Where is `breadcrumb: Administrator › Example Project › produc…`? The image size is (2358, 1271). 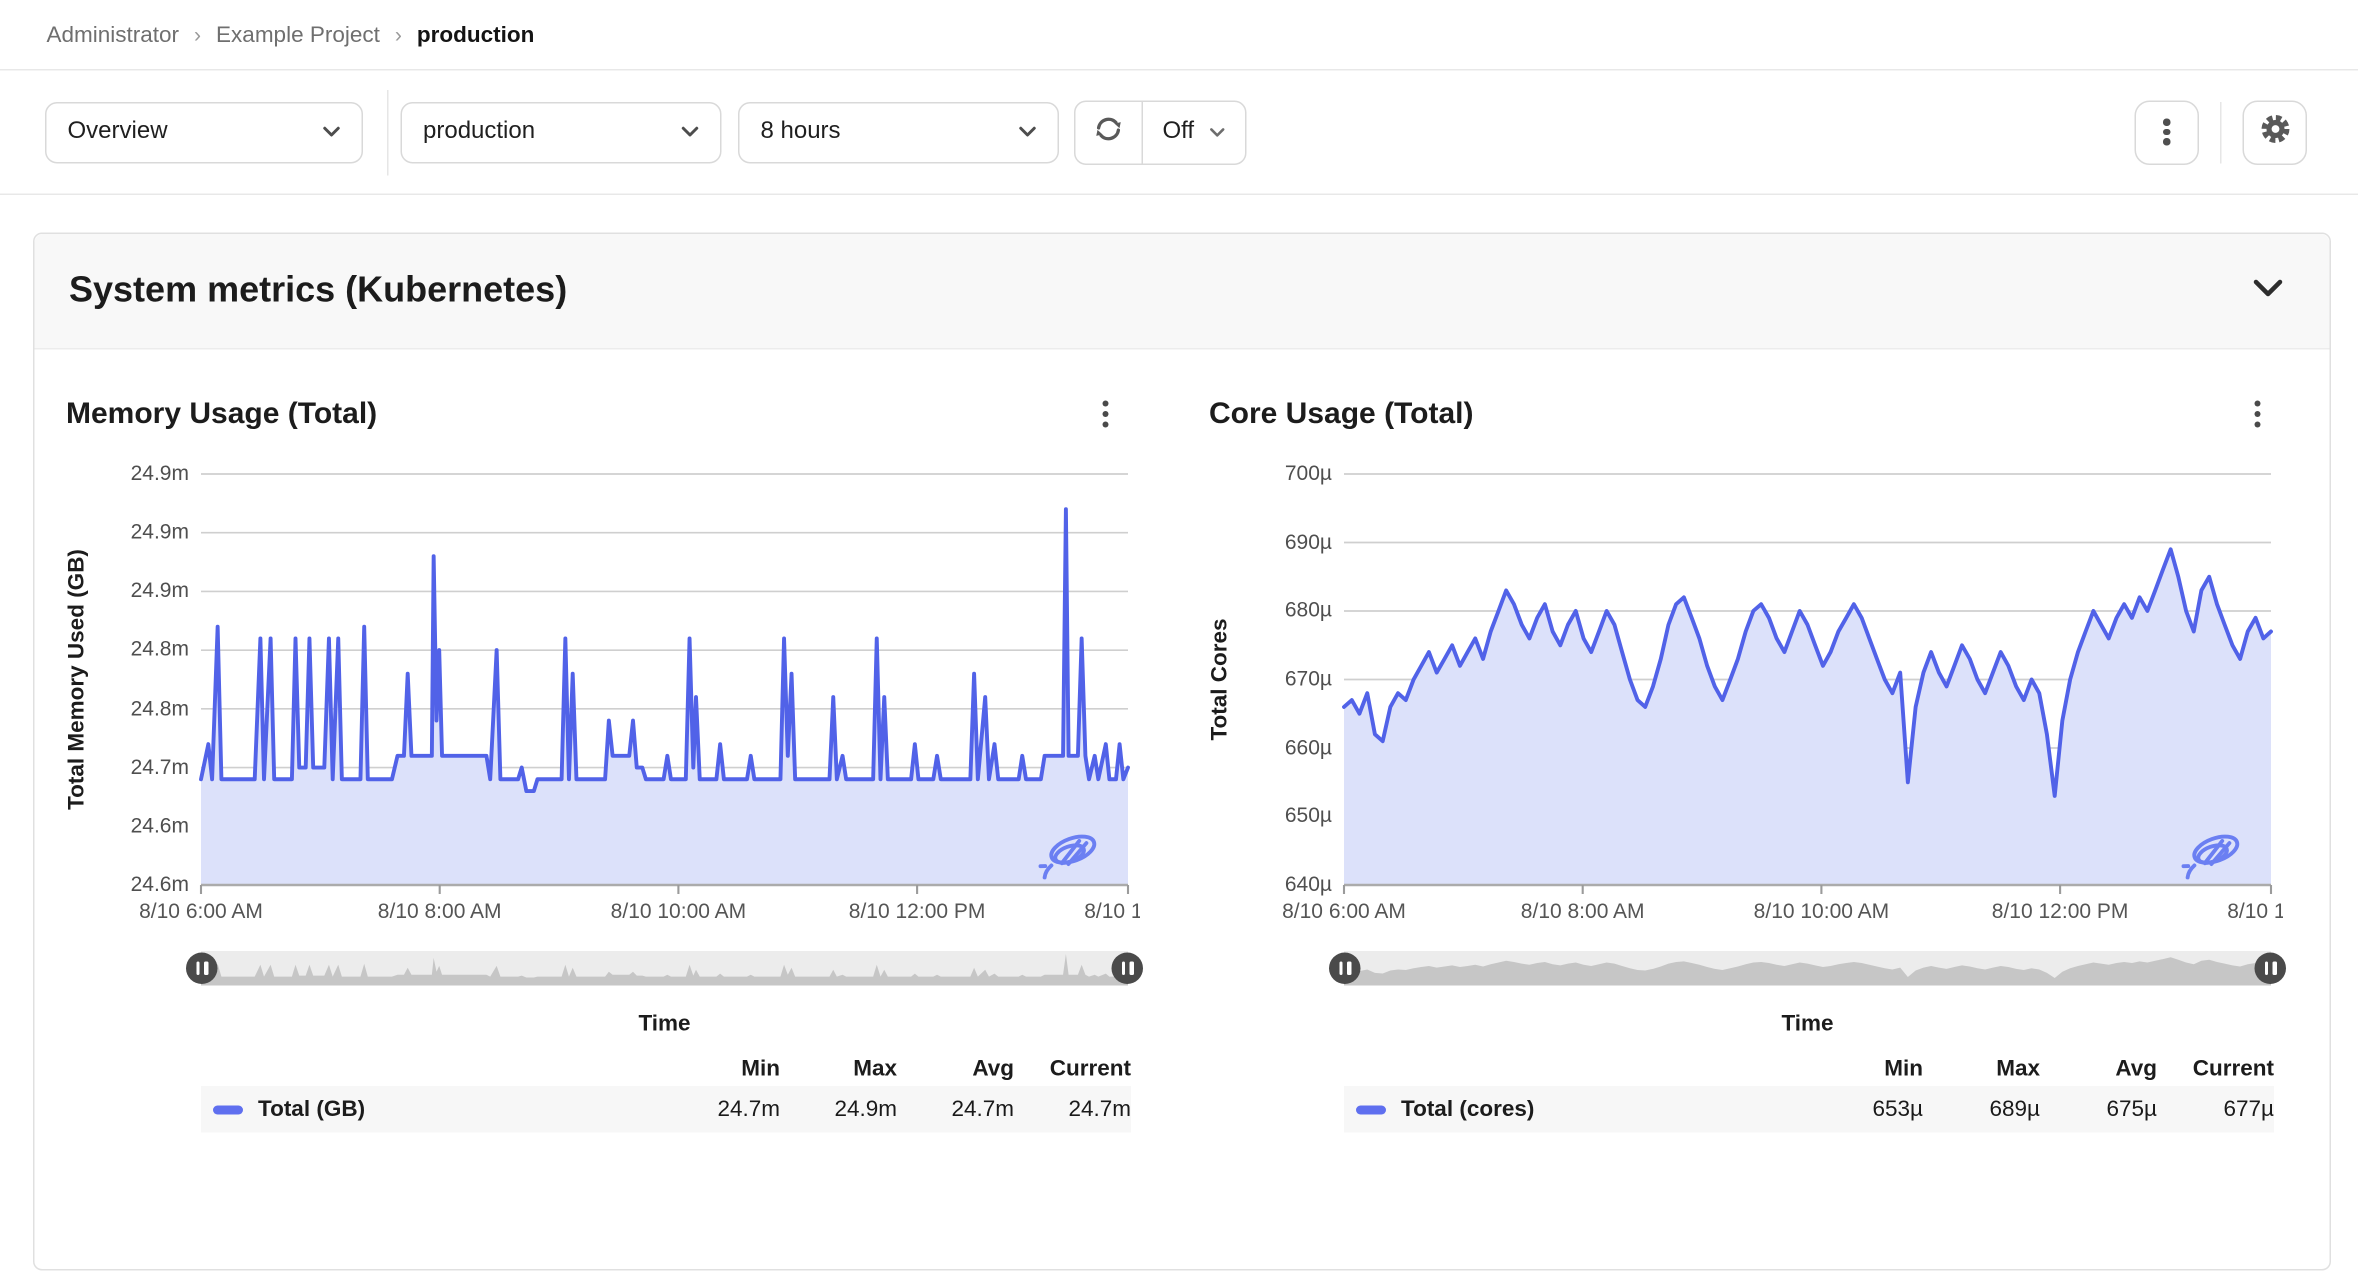
breadcrumb: Administrator › Example Project › produc… is located at coordinates (1179, 35).